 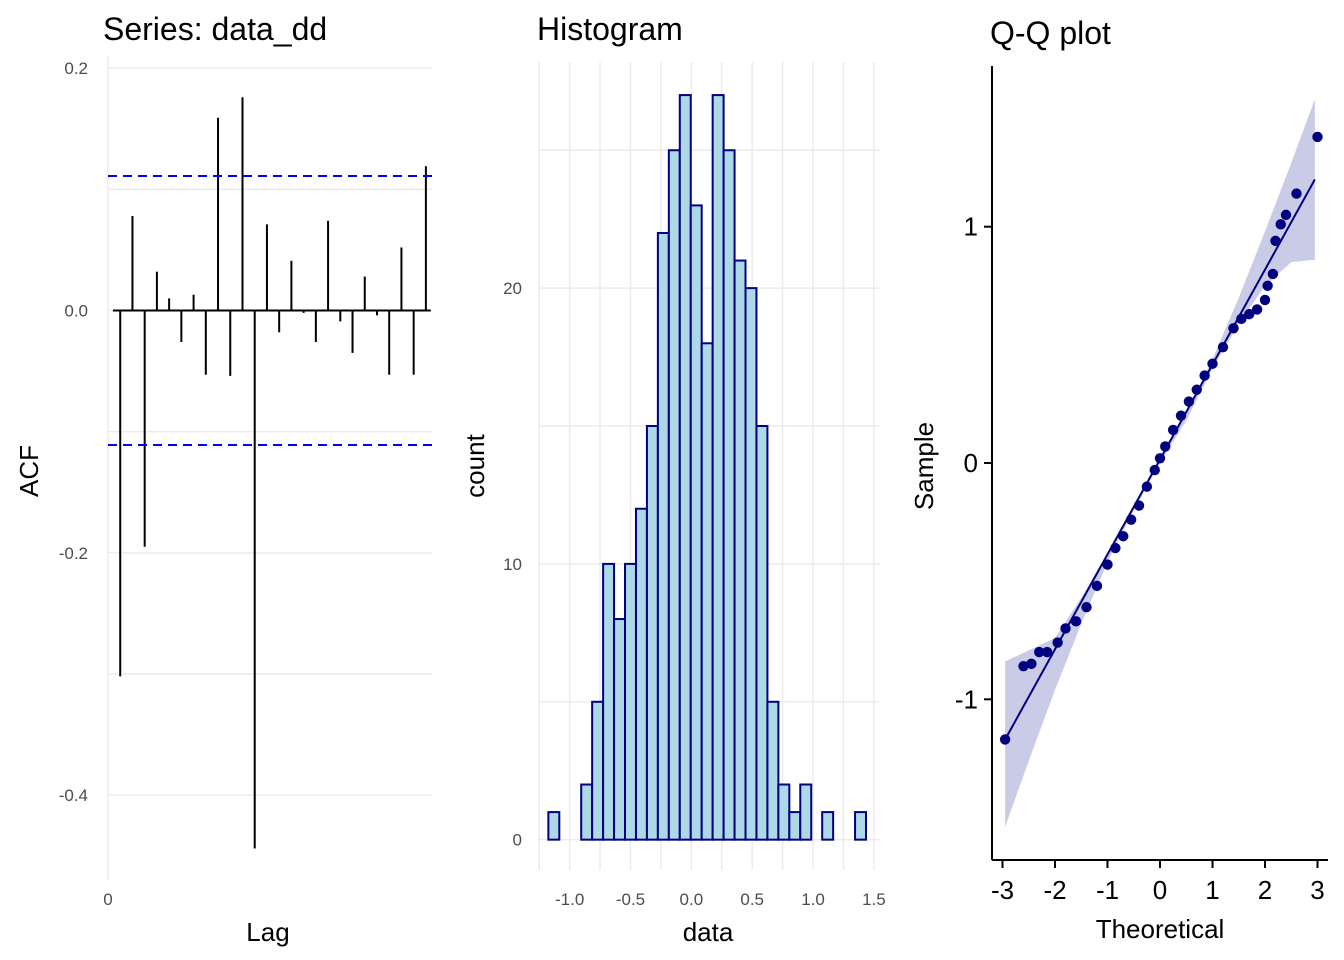 I want to click on qq-y-ticks: -1 0 1, so click(x=973, y=463).